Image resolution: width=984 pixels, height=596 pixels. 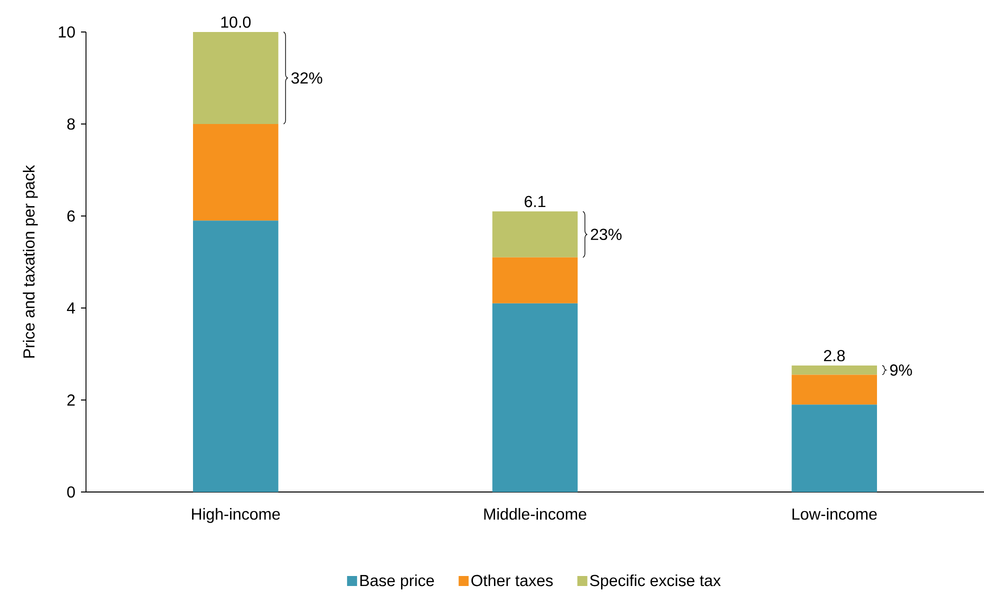 What do you see at coordinates (66, 32) in the screenshot?
I see `y-tick-label: 10` at bounding box center [66, 32].